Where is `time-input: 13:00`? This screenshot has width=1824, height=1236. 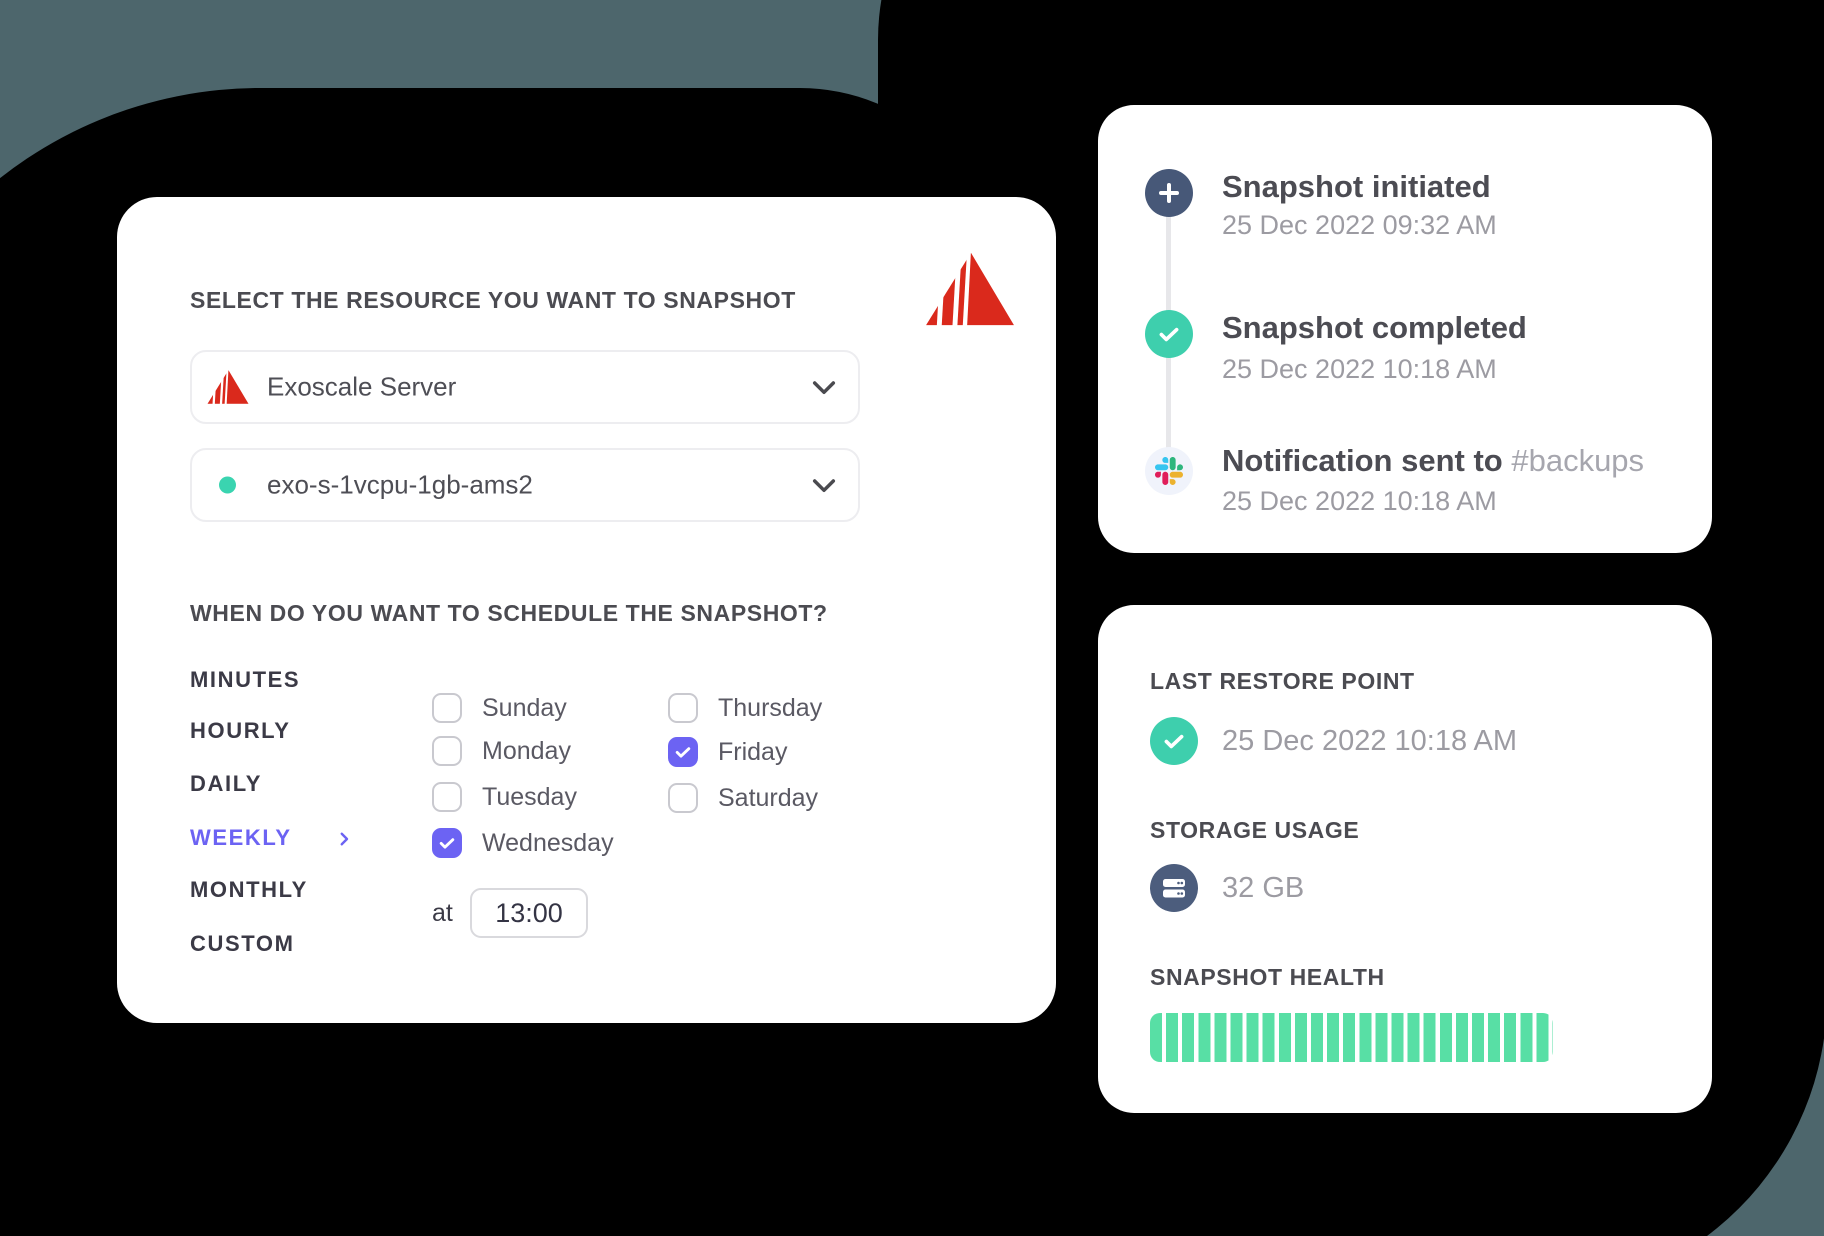 time-input: 13:00 is located at coordinates (529, 913).